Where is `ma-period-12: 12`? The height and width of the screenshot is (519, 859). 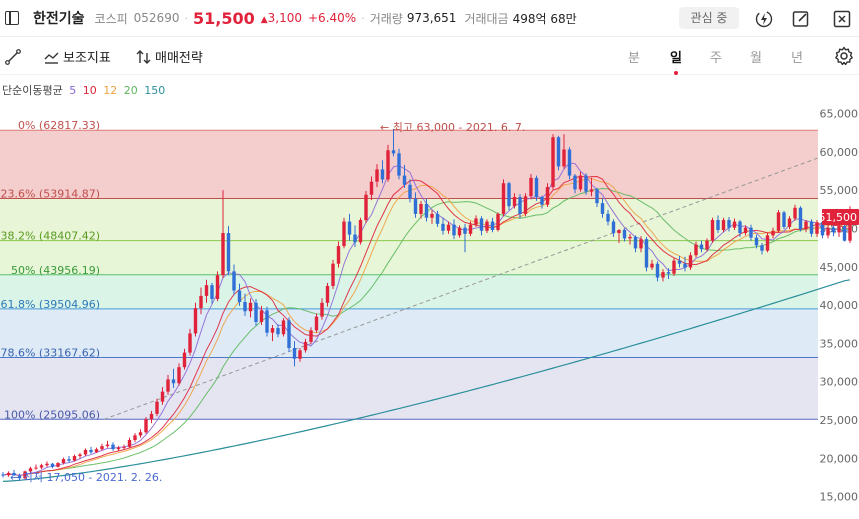 ma-period-12: 12 is located at coordinates (110, 90).